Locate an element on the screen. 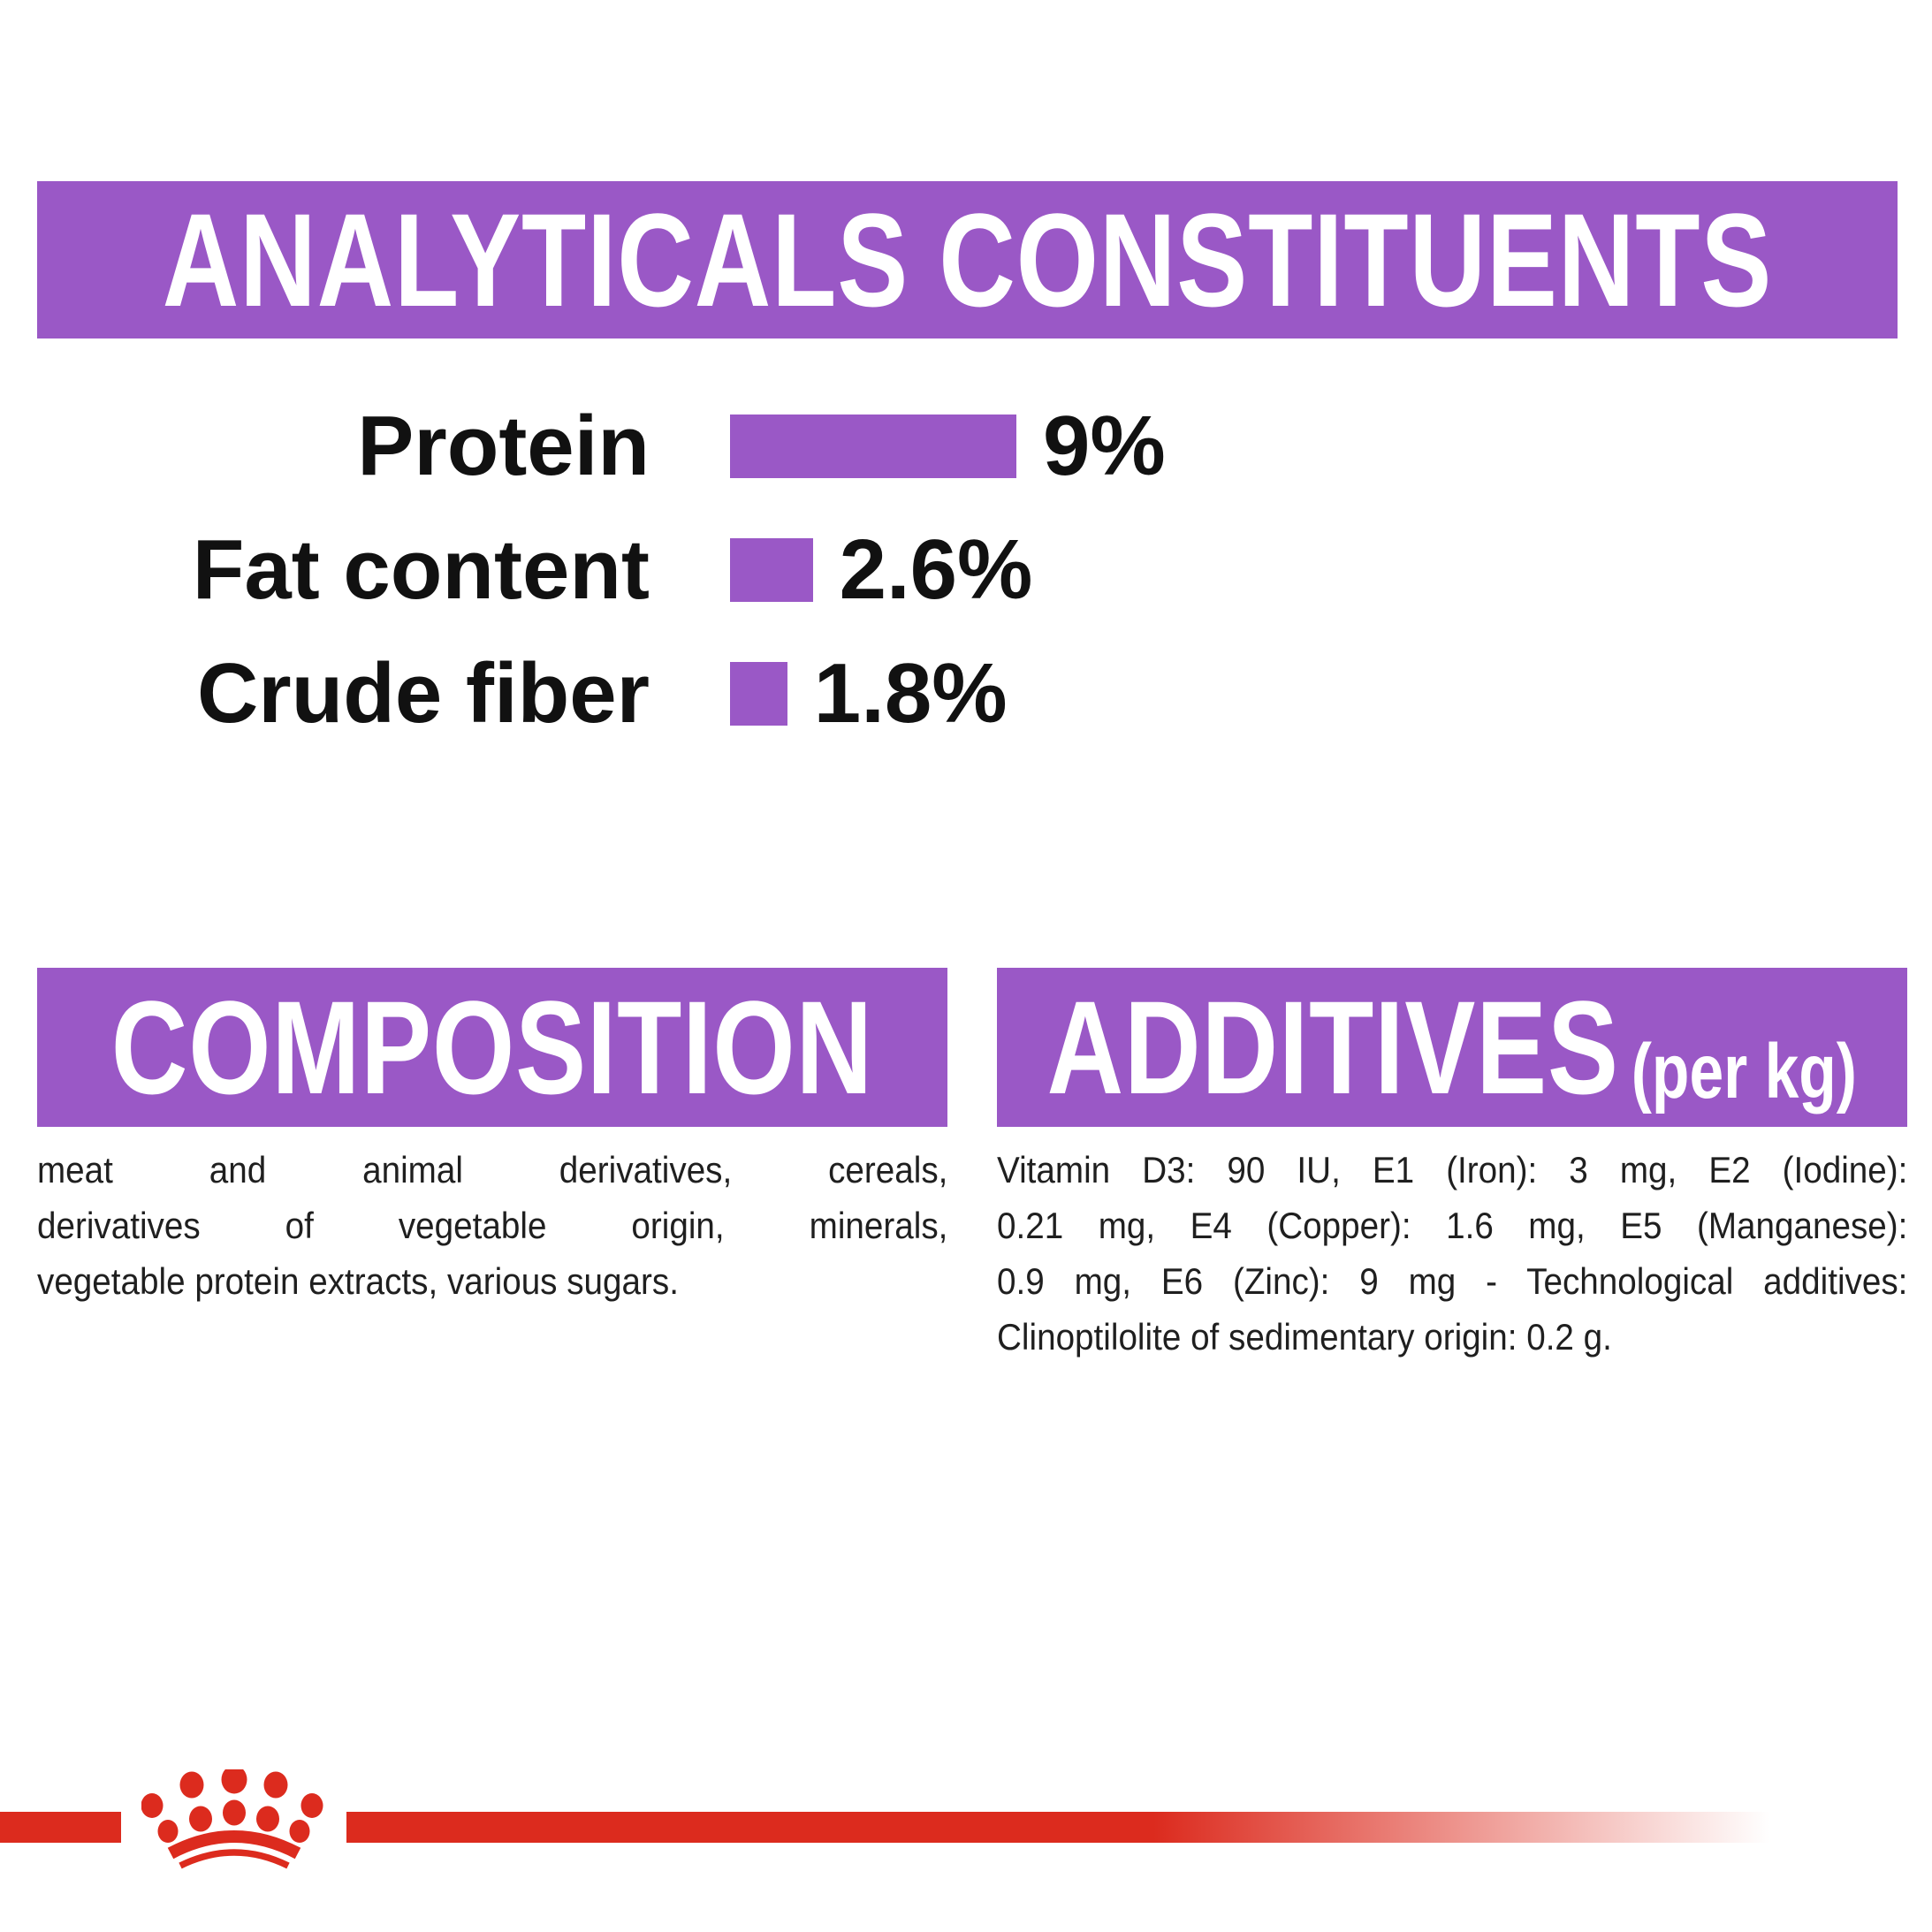 This screenshot has height=1932, width=1932. chart-category-label: Fat content is located at coordinates (421, 570).